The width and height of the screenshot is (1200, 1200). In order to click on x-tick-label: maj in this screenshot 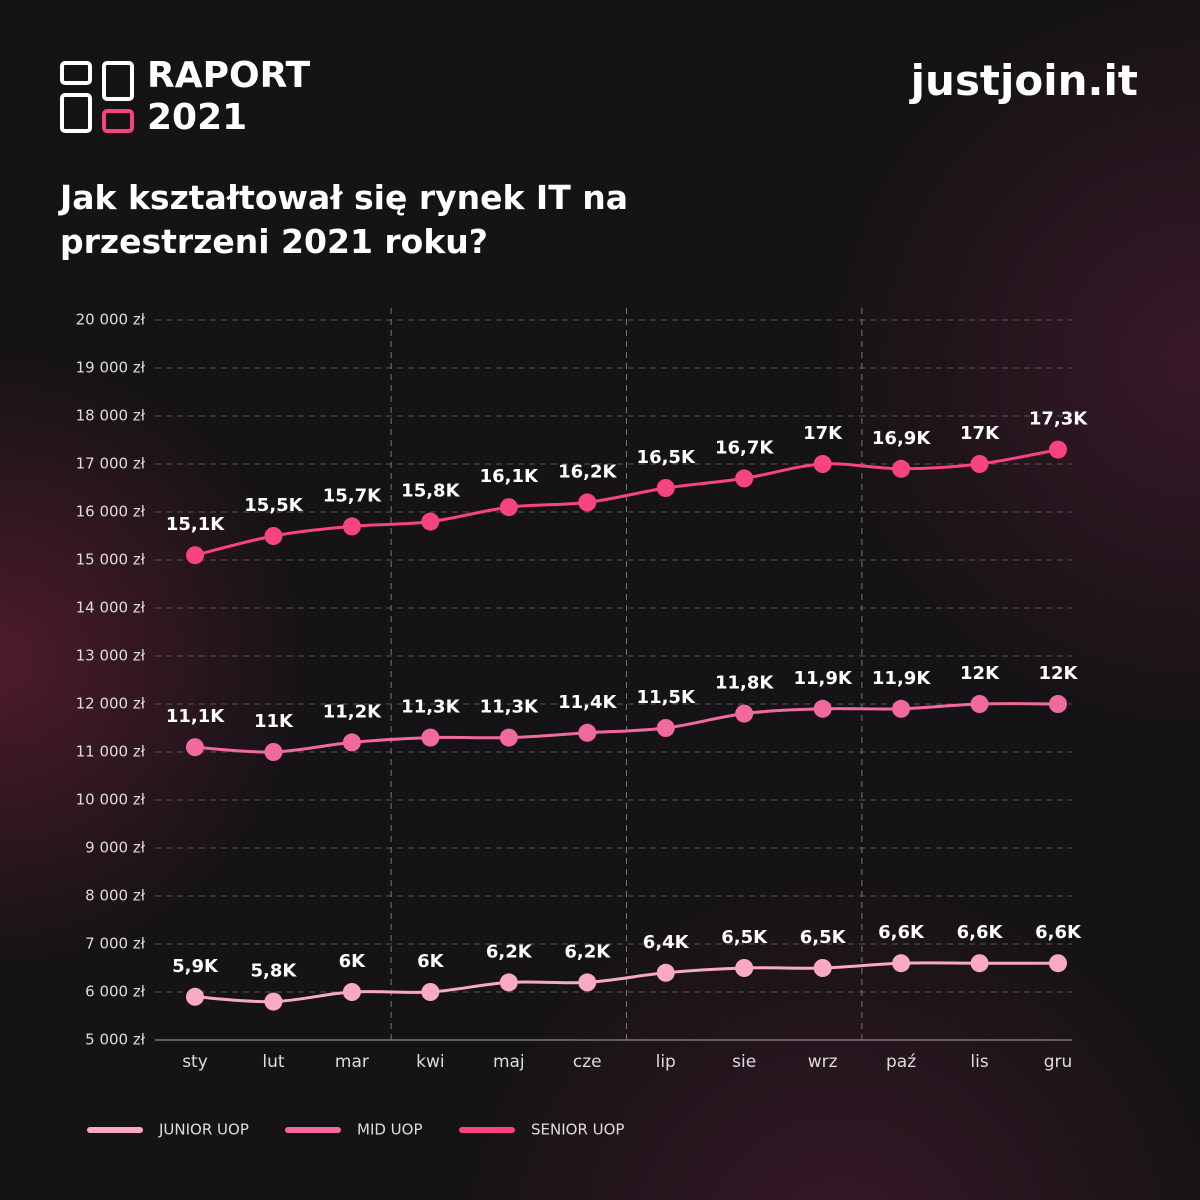, I will do `click(509, 1062)`.